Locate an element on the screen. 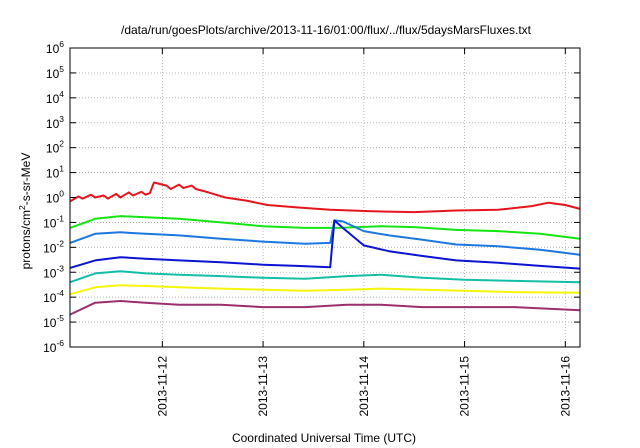 This screenshot has height=448, width=640. y-tick-label: 10⁵ is located at coordinates (55, 72).